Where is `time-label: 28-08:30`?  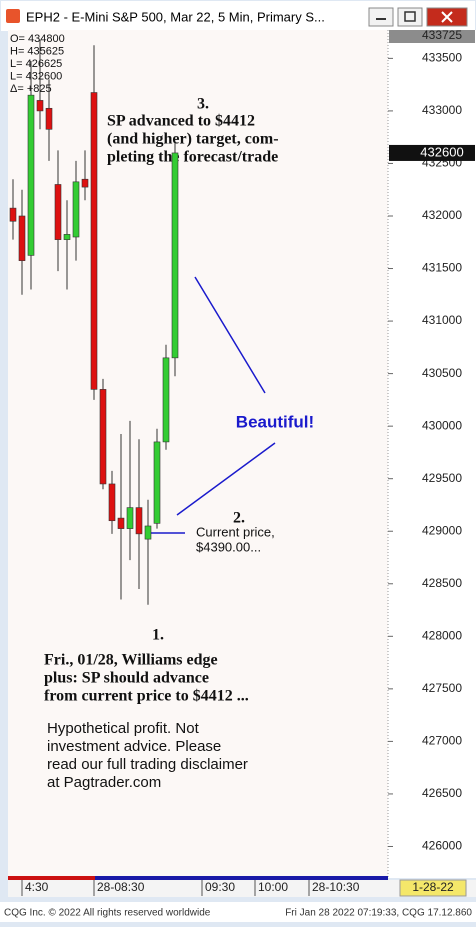 time-label: 28-08:30 is located at coordinates (121, 887).